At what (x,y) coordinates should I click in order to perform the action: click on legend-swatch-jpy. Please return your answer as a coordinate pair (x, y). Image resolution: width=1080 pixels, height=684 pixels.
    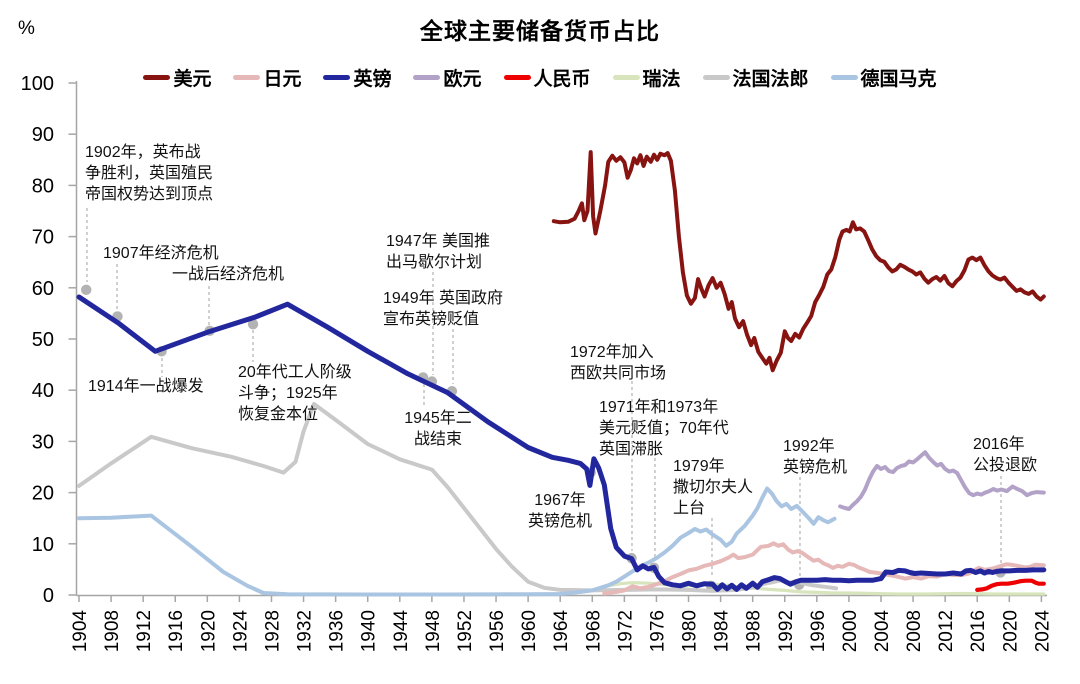
    Looking at the image, I should click on (247, 77).